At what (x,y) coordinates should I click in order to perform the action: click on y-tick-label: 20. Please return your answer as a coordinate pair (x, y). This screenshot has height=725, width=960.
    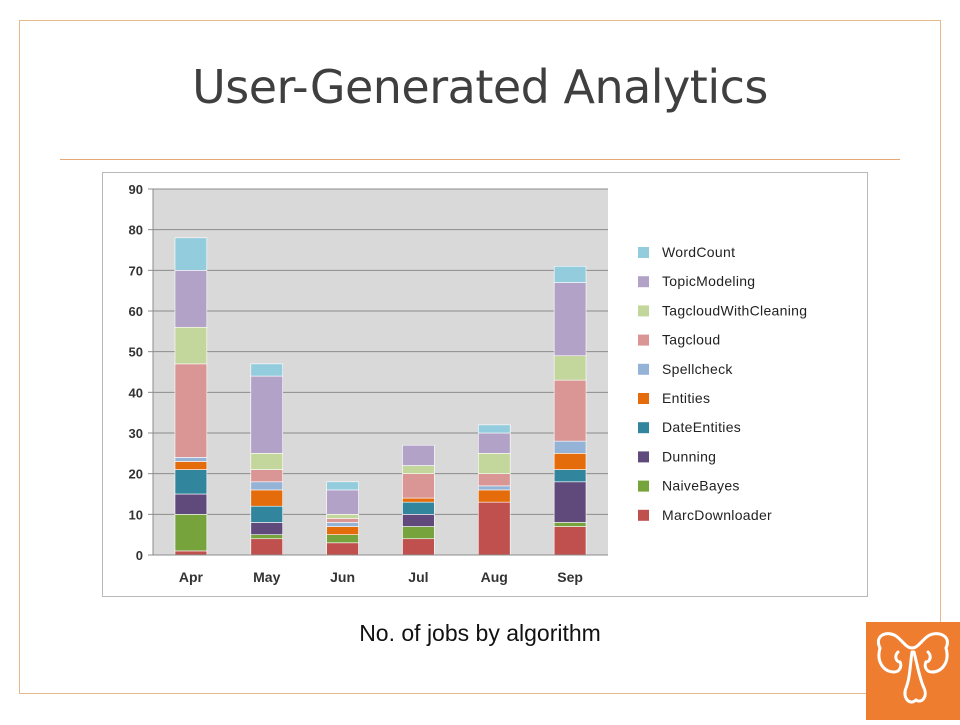
    Looking at the image, I should click on (136, 474).